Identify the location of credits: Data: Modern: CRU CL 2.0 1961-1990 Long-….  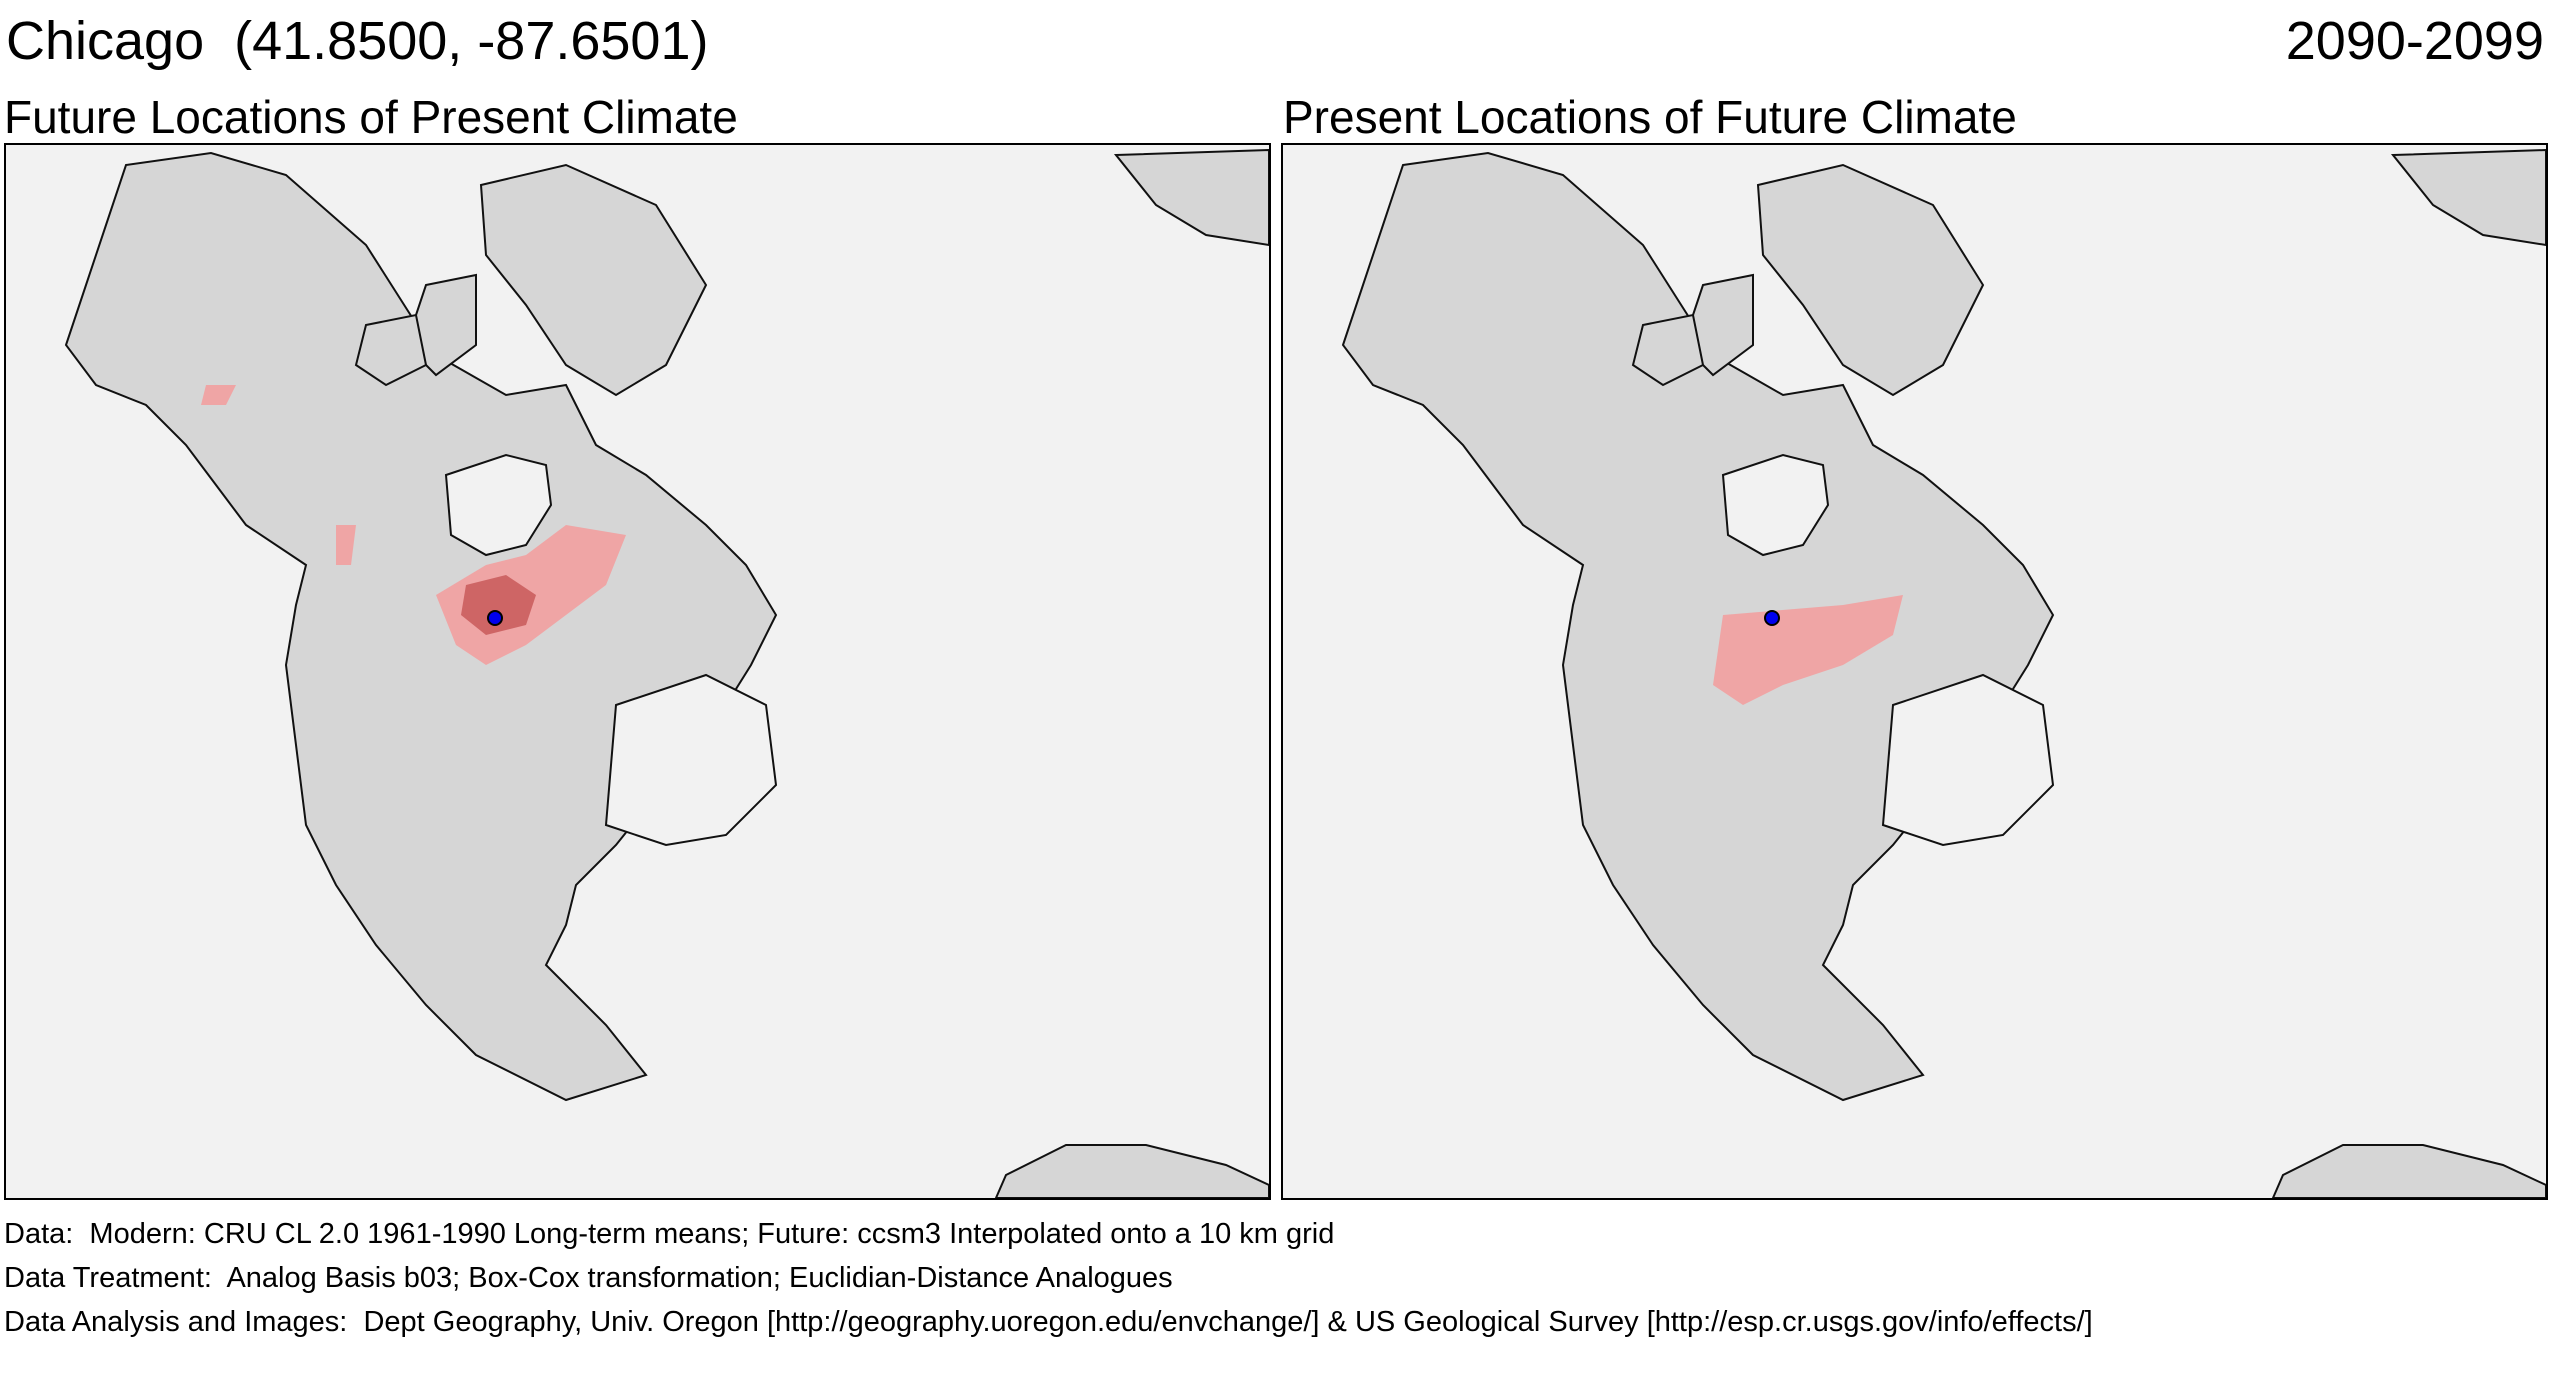
(1048, 1278).